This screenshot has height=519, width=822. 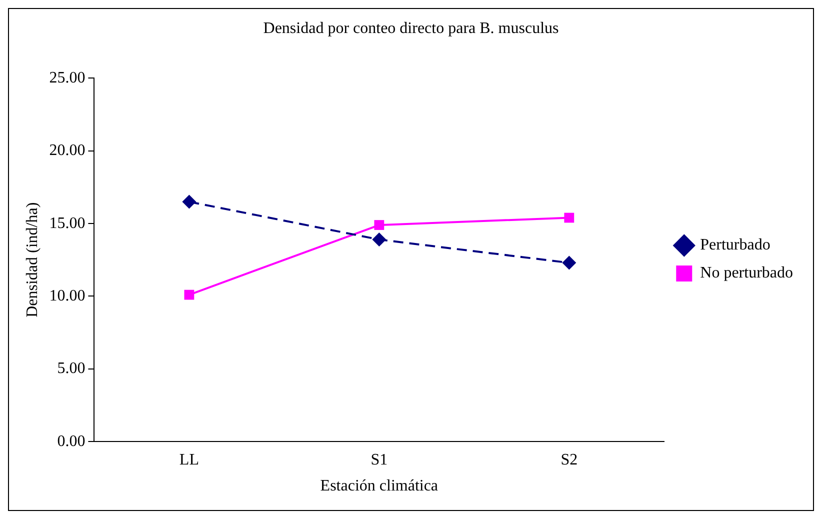 What do you see at coordinates (67, 295) in the screenshot?
I see `y-tick-label: 10.00` at bounding box center [67, 295].